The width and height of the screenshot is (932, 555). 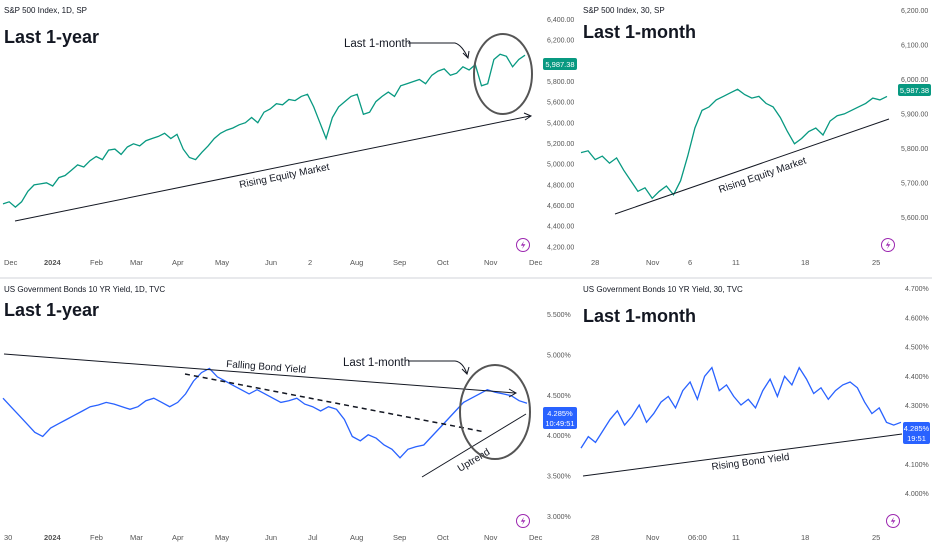 I want to click on x-tick-label: Oct, so click(x=443, y=537).